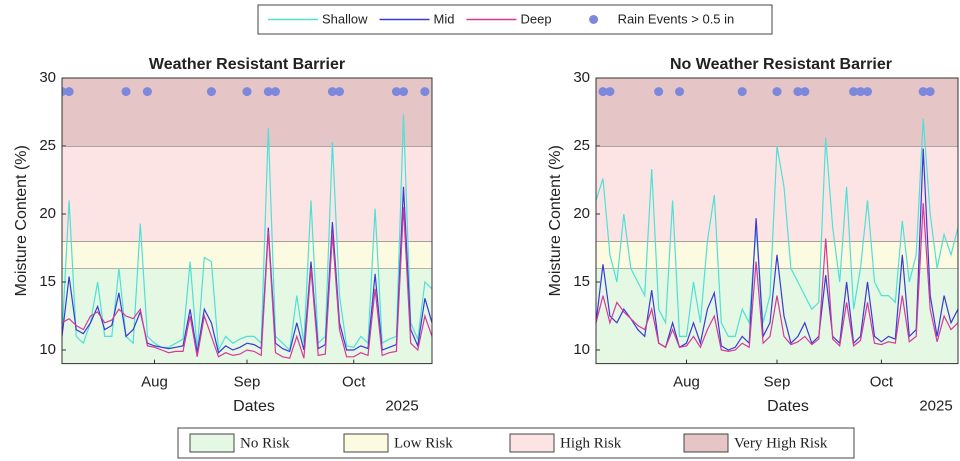 This screenshot has height=461, width=960. I want to click on legend-label: Shallow, so click(345, 18).